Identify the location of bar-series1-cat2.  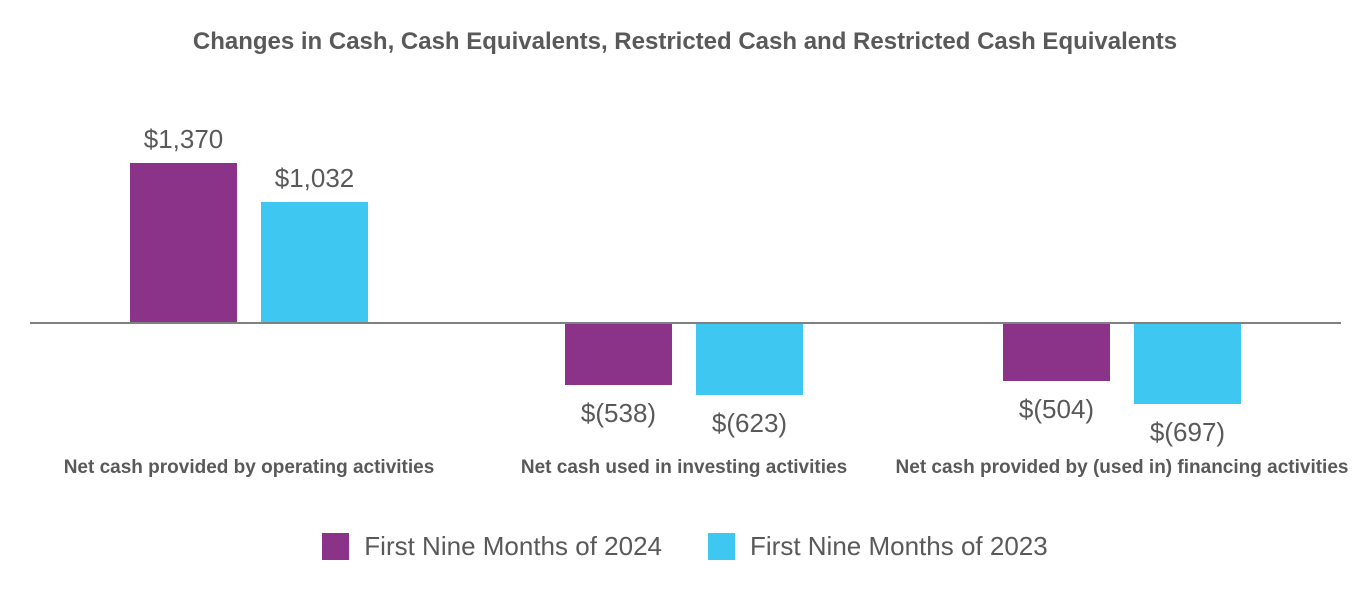
(618, 354).